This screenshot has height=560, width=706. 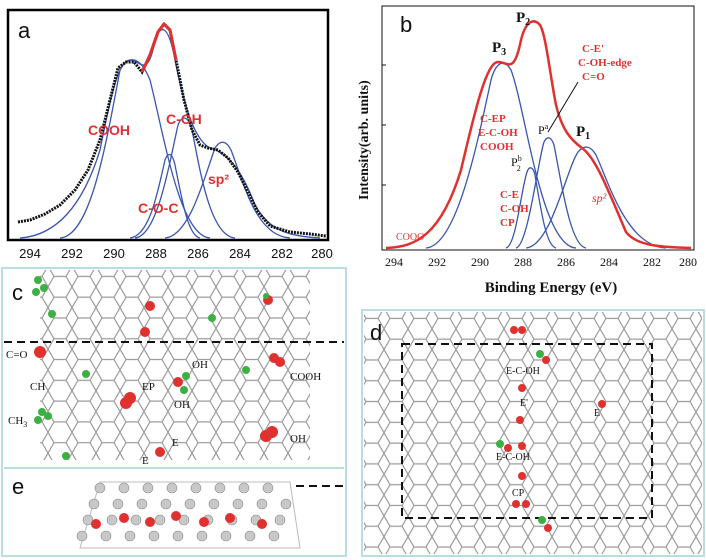 What do you see at coordinates (17, 355) in the screenshot?
I see `label-co: C=O` at bounding box center [17, 355].